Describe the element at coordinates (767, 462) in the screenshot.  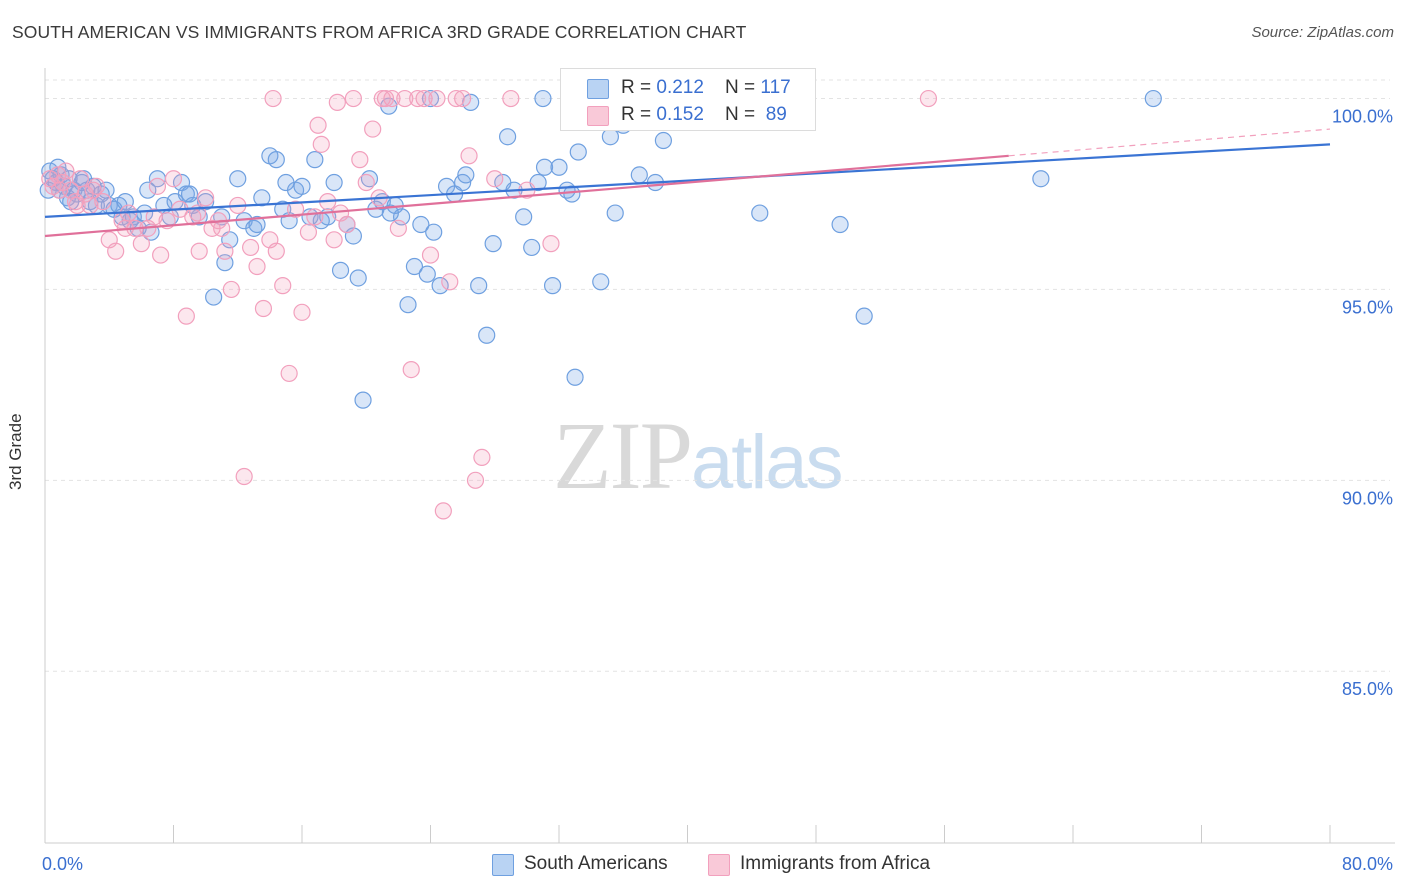
I see `watermark-atlas: atlas` at that location.